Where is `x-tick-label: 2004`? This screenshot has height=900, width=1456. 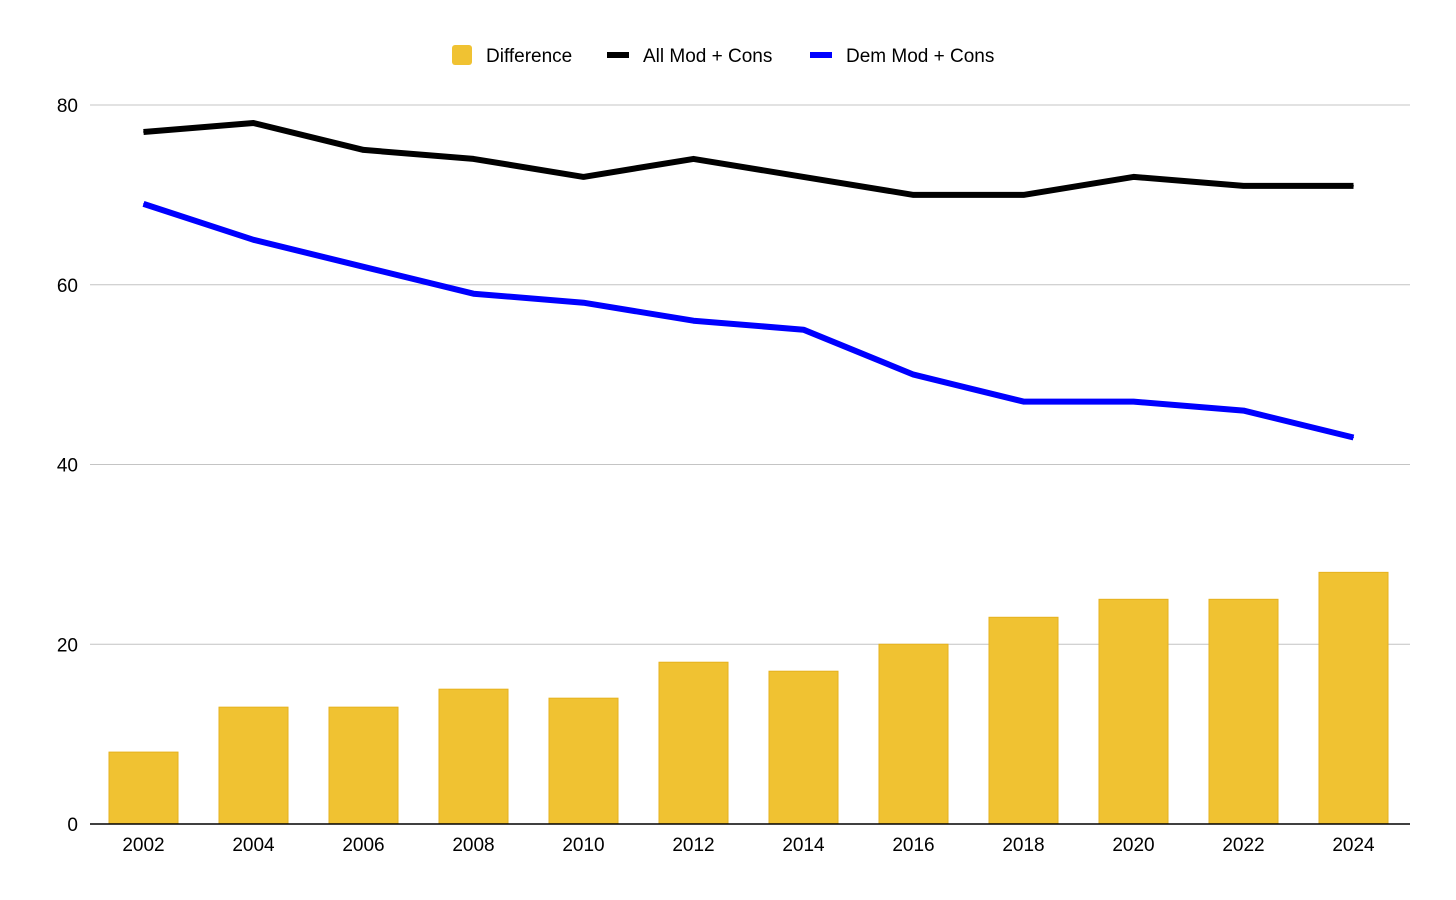
x-tick-label: 2004 is located at coordinates (253, 845).